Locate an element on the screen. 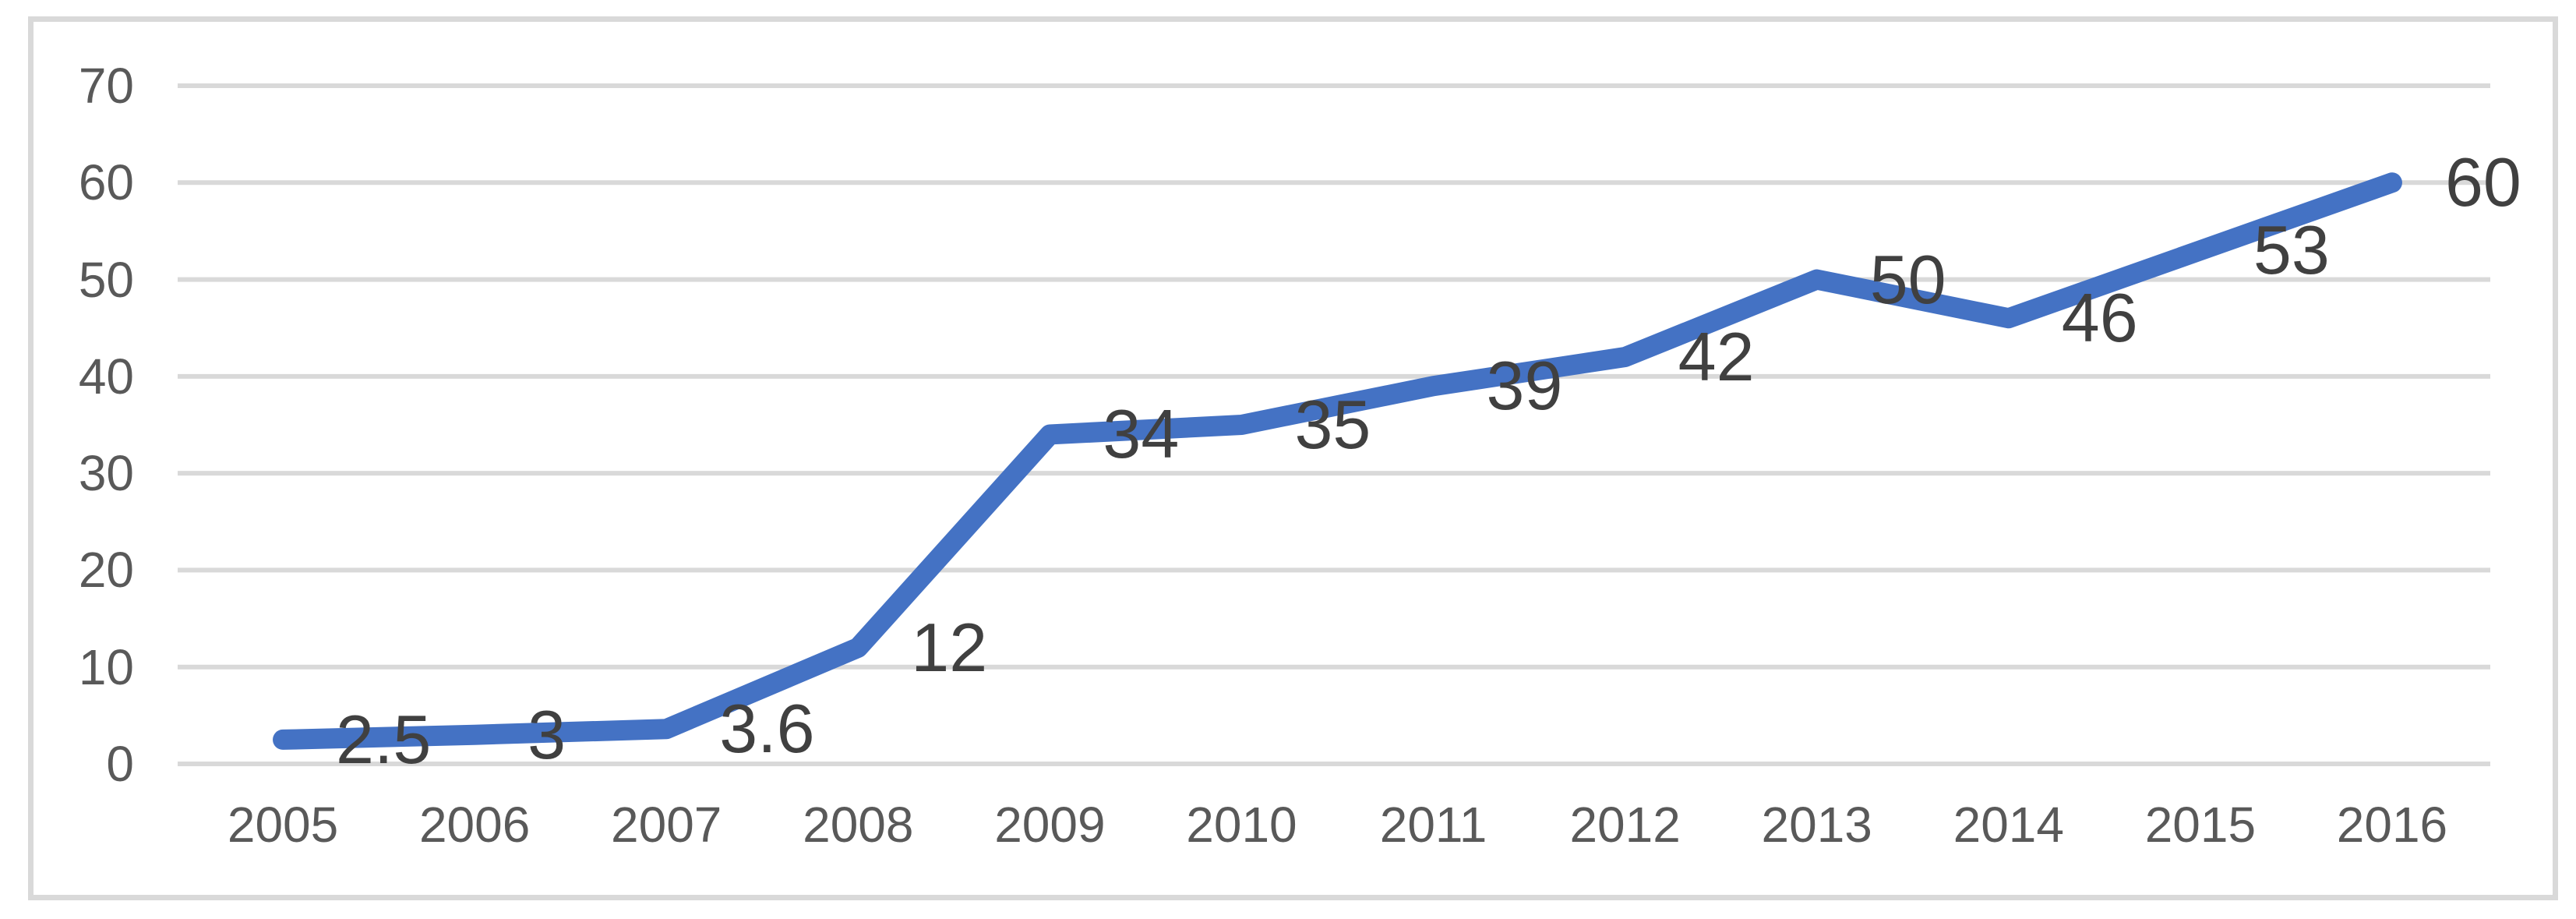 The width and height of the screenshot is (2576, 919). y-axis-tick-label: 0 is located at coordinates (120, 764).